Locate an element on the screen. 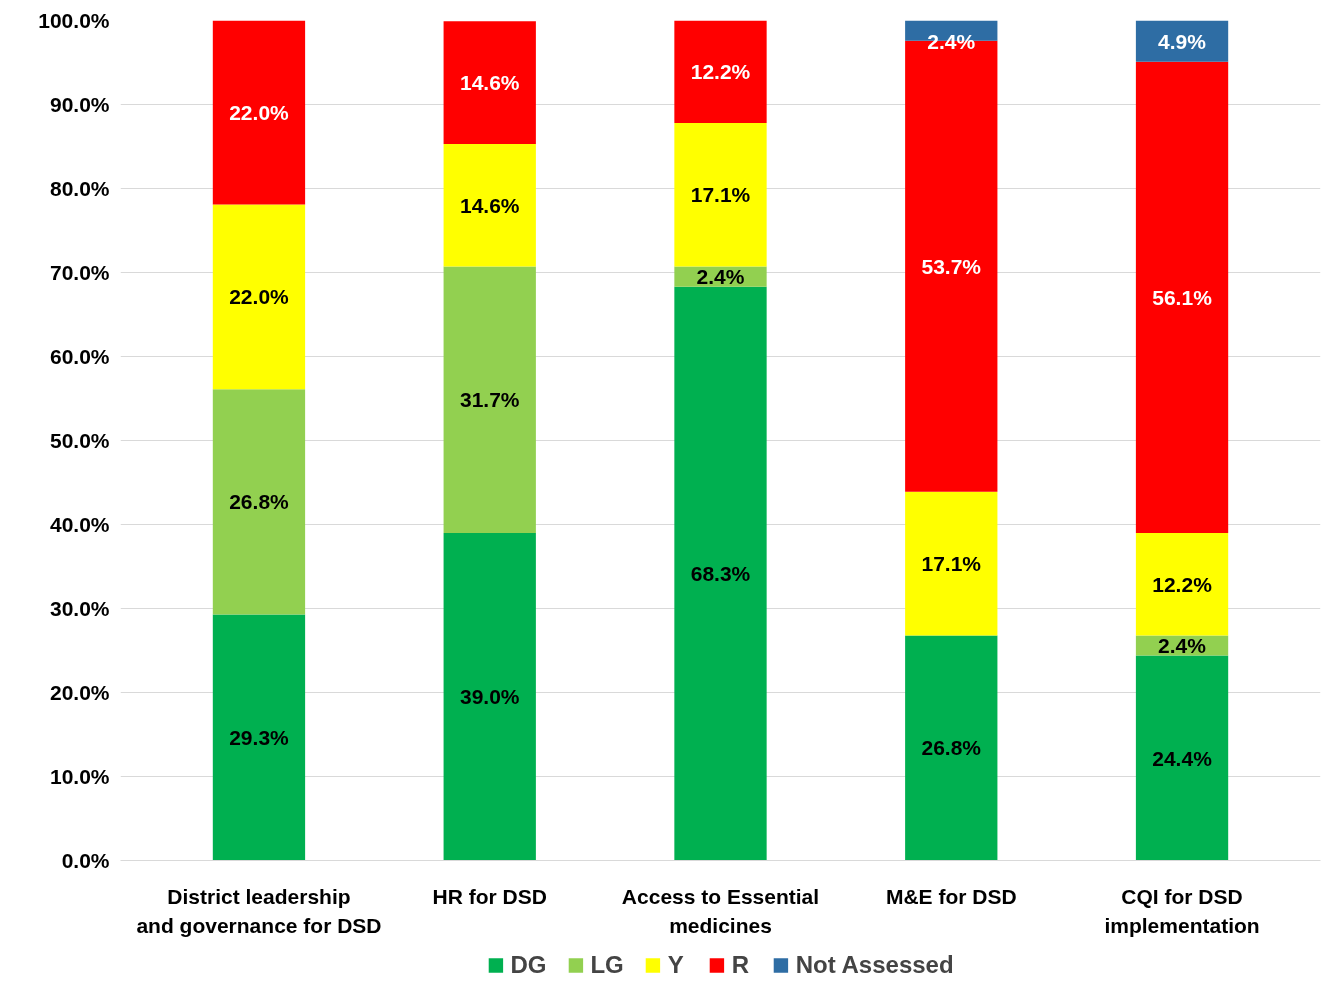 The height and width of the screenshot is (1005, 1344). data-label: 29.3% is located at coordinates (259, 737).